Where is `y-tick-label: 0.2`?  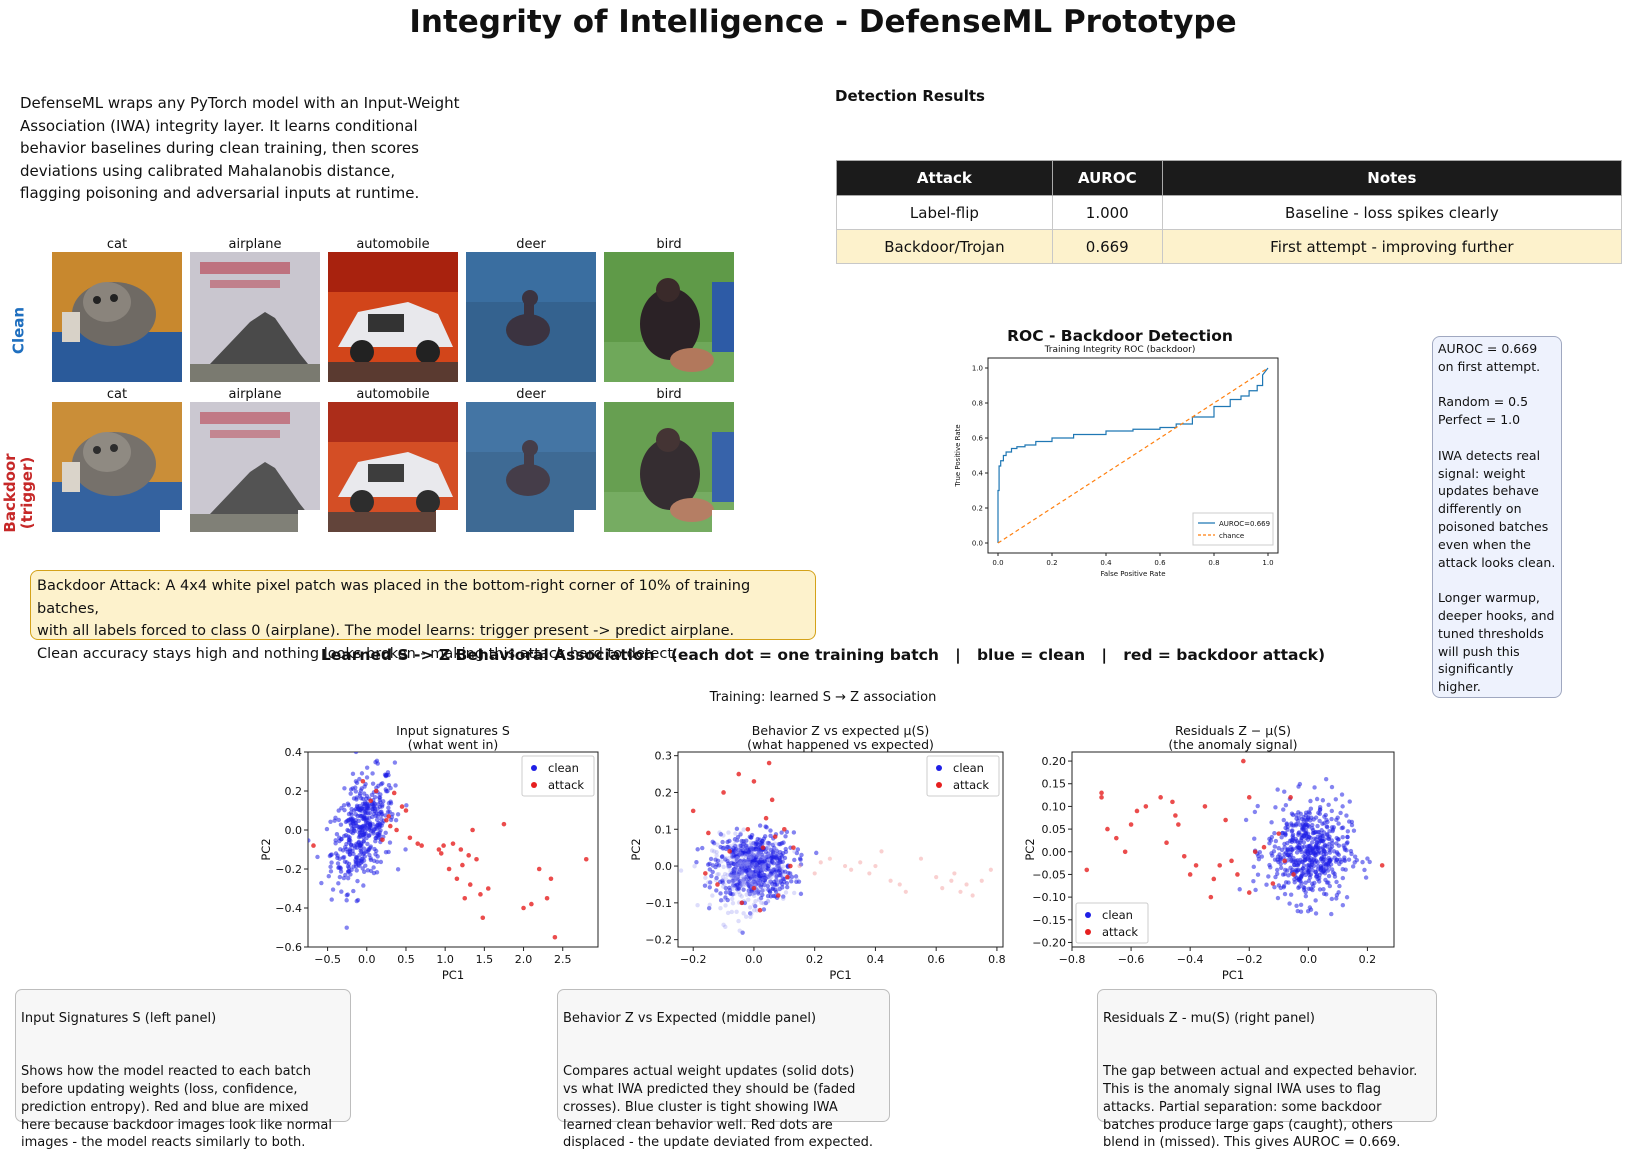
y-tick-label: 0.2 is located at coordinates (294, 791).